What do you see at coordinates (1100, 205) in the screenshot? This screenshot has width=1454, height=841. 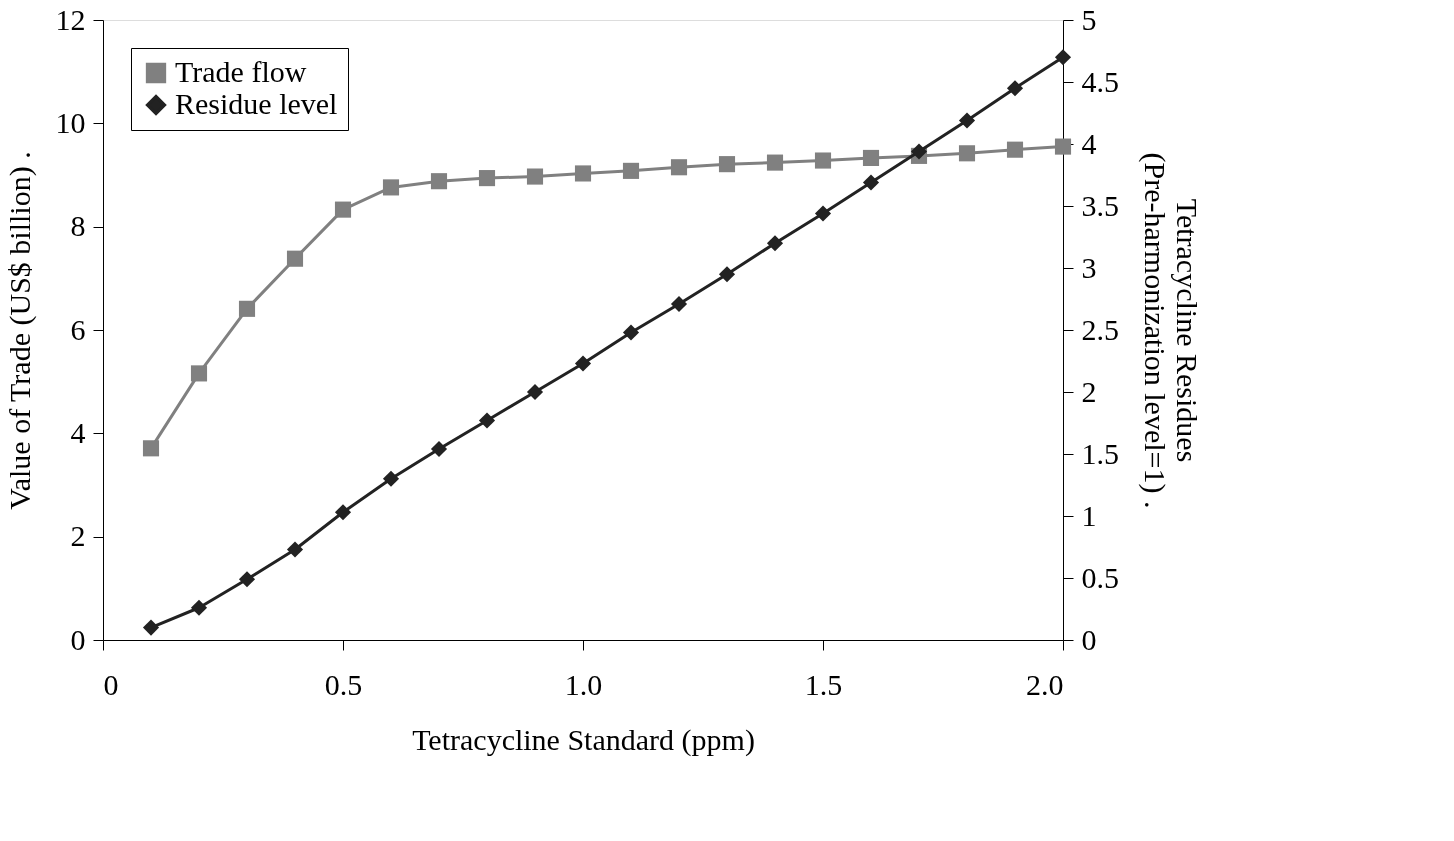 I see `y2-tick-label: 3.5` at bounding box center [1100, 205].